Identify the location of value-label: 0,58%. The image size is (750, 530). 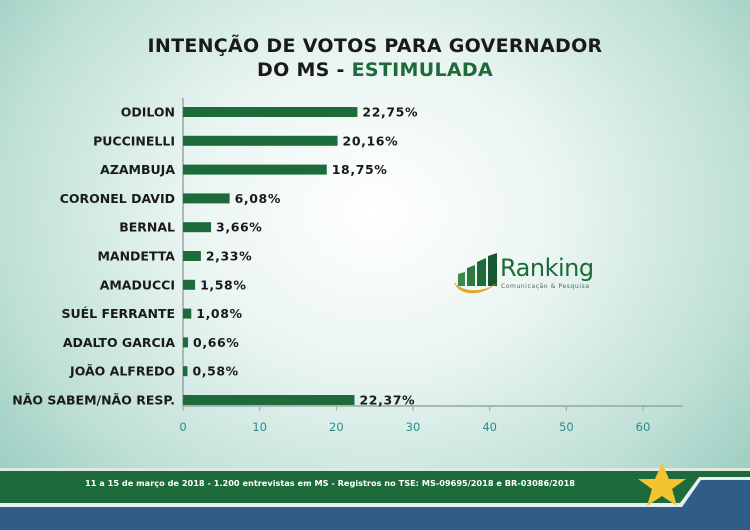
(215, 371).